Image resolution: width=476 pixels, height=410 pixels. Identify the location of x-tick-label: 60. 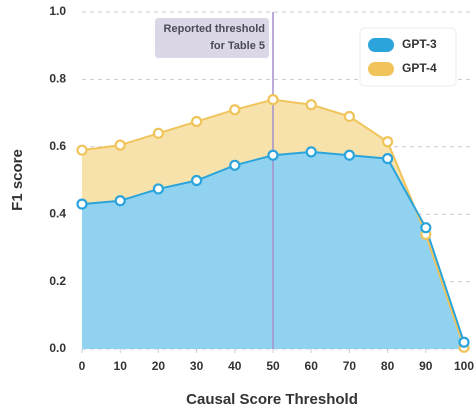
(312, 366).